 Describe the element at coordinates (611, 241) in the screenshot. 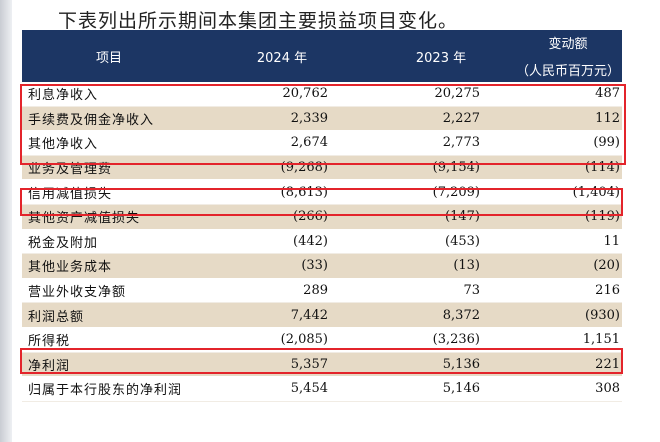

I see `value-change: 11` at that location.